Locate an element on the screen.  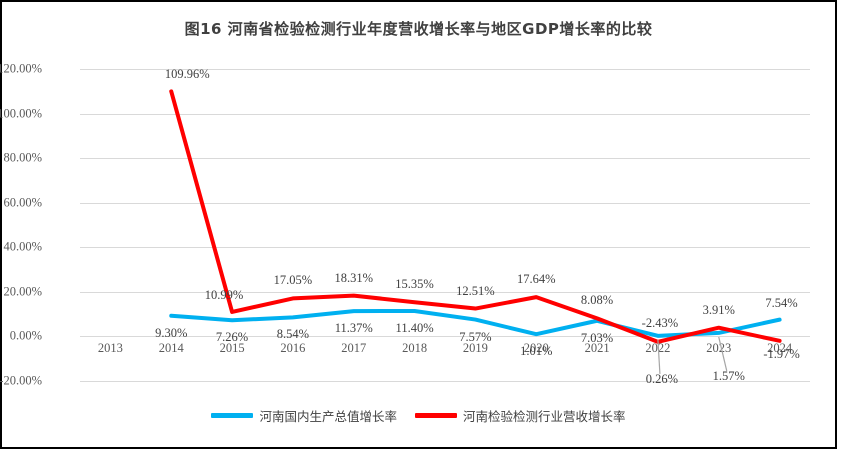
chart-title: 图16 河南省检验检测行业年度营收增长率与地区GDP增长率的比较 is located at coordinates (418, 29).